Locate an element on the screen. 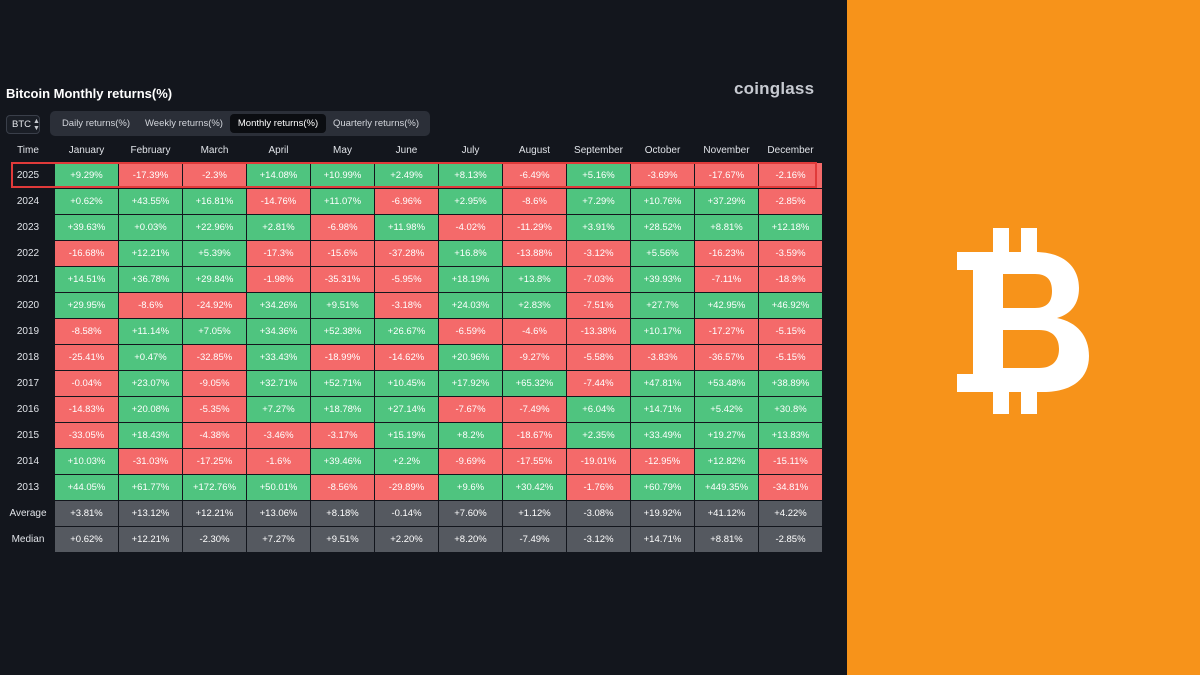  return-cell: +34.26% is located at coordinates (278, 305).